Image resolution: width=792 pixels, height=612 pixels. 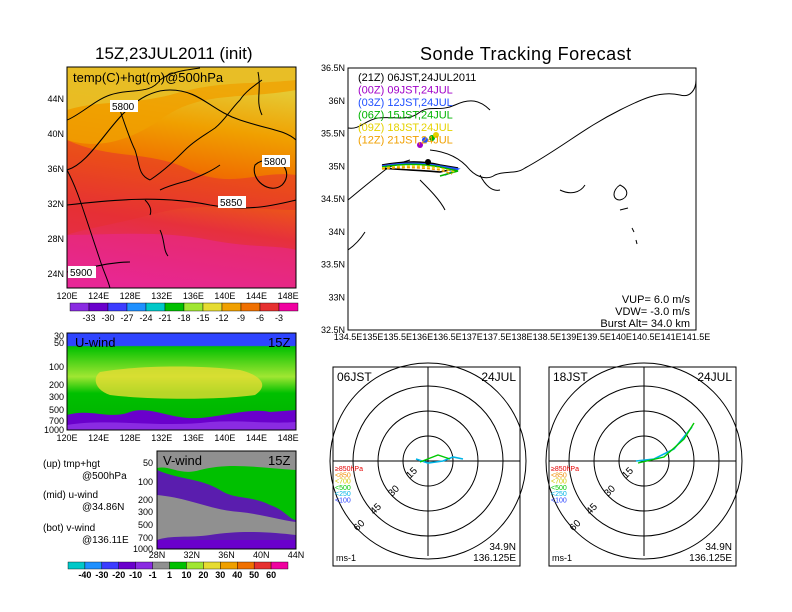 I want to click on y-tick-label: 1000, so click(x=54, y=430).